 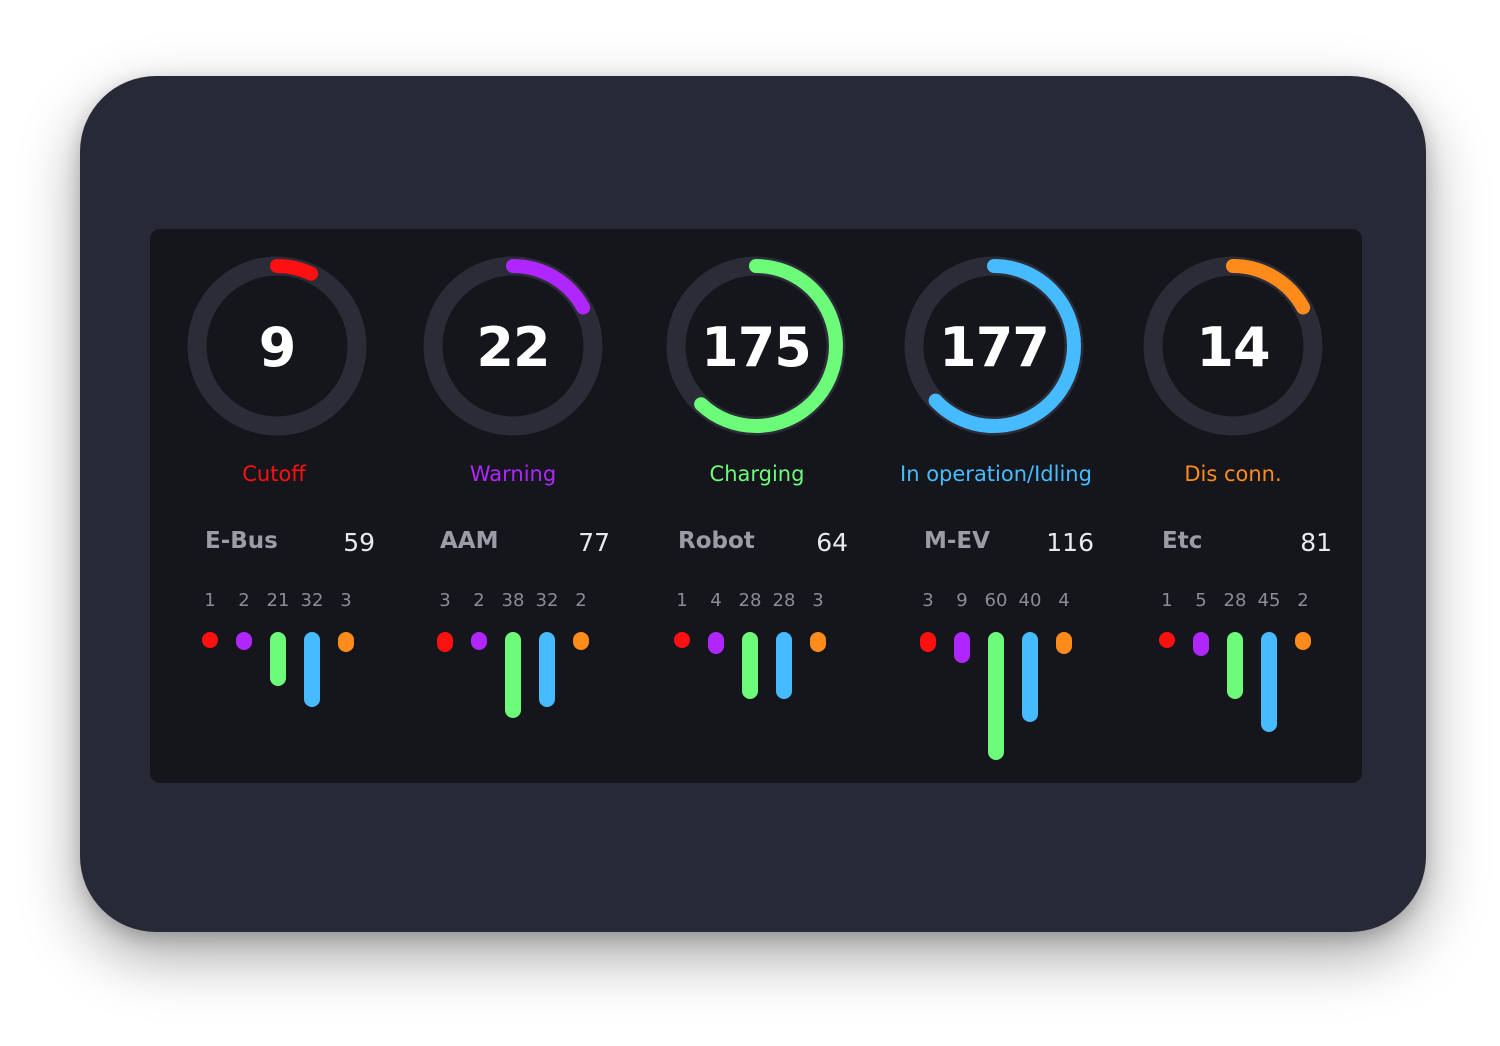 I want to click on gauge-ring-disconnected, so click(x=1233, y=346).